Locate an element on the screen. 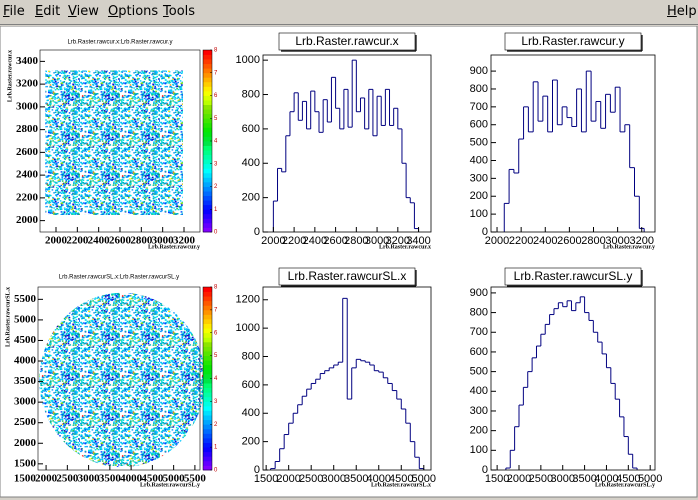 The height and width of the screenshot is (500, 698). x-axis-title: Lrb.Raster.rawcurSL.y is located at coordinates (625, 485).